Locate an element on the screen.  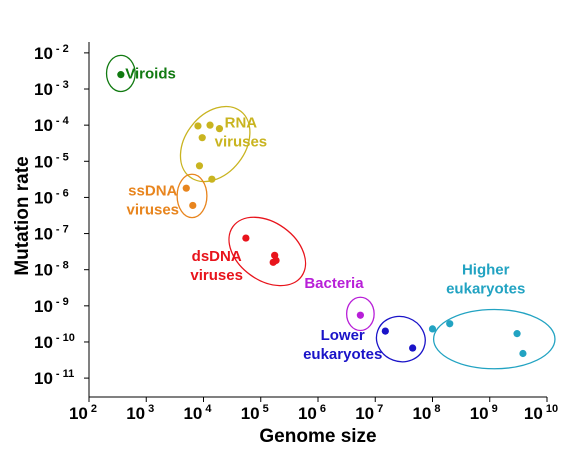
x-tick-label: 10 9 is located at coordinates (484, 413).